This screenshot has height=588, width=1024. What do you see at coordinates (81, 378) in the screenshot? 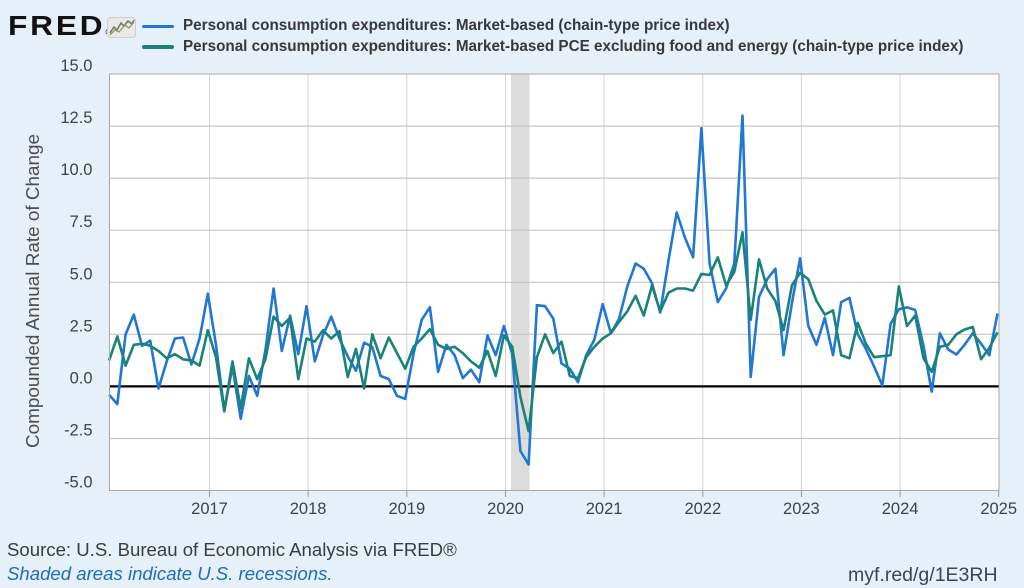
I see `svg-text: 0.0` at bounding box center [81, 378].